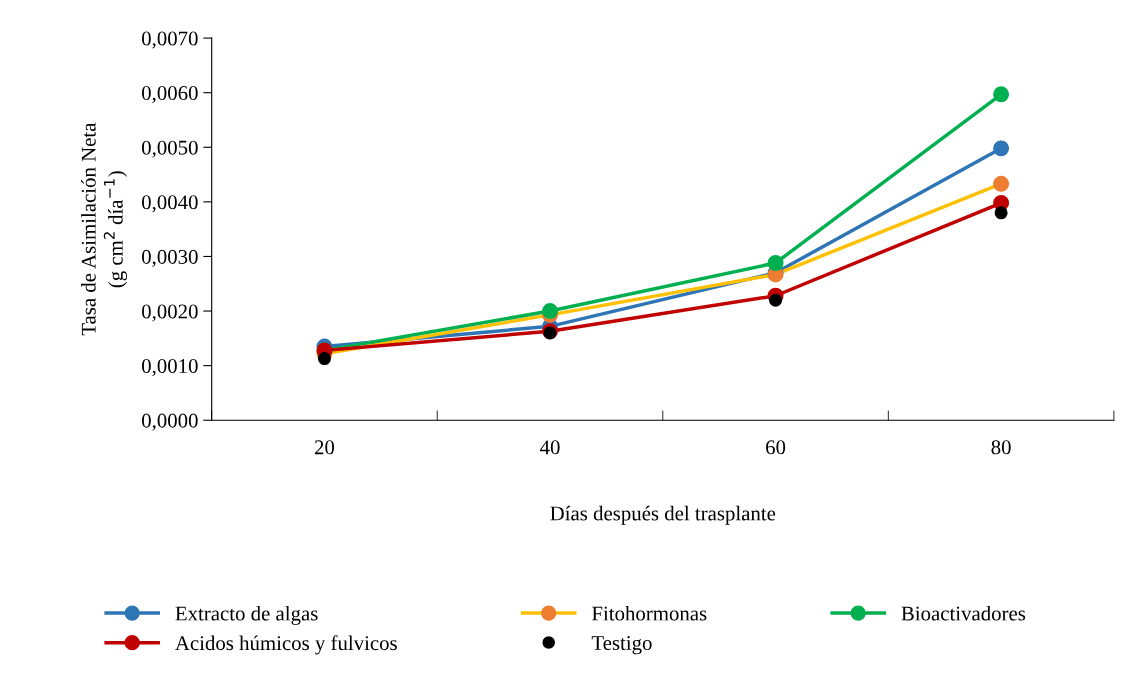 Image resolution: width=1132 pixels, height=680 pixels. I want to click on y-tick-label: 0,0060, so click(169, 95).